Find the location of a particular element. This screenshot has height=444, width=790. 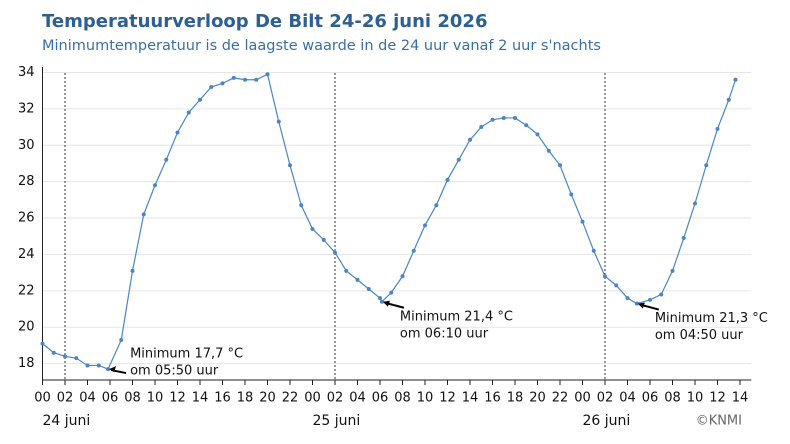

source: ©KNMI is located at coordinates (719, 421).